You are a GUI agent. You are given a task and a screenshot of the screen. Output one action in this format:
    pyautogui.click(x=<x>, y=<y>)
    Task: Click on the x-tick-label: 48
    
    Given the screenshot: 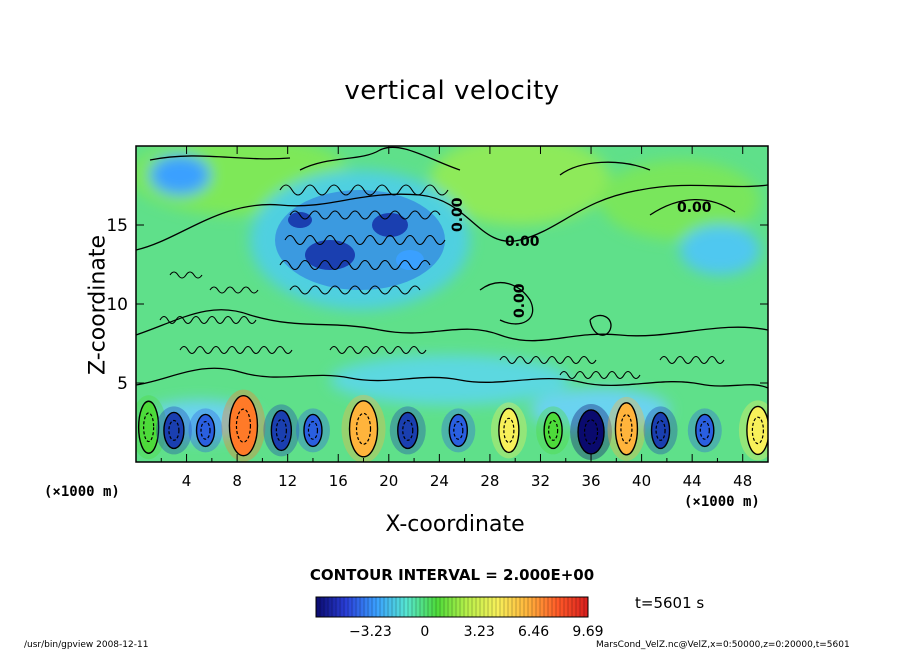 What is the action you would take?
    pyautogui.click(x=742, y=481)
    